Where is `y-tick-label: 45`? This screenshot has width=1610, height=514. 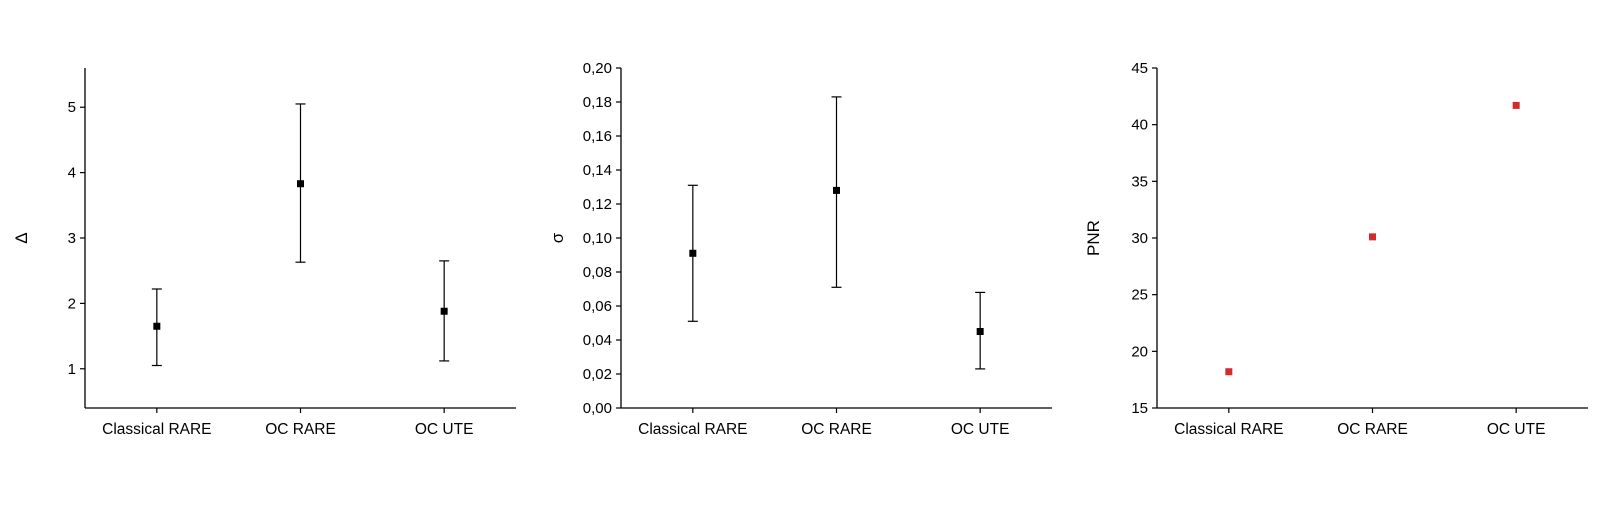 y-tick-label: 45 is located at coordinates (1139, 68).